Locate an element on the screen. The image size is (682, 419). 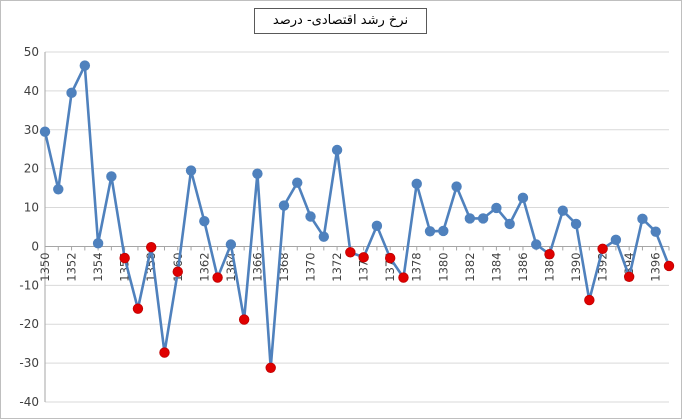
x-tick-label: 1370 is located at coordinates (311, 266).